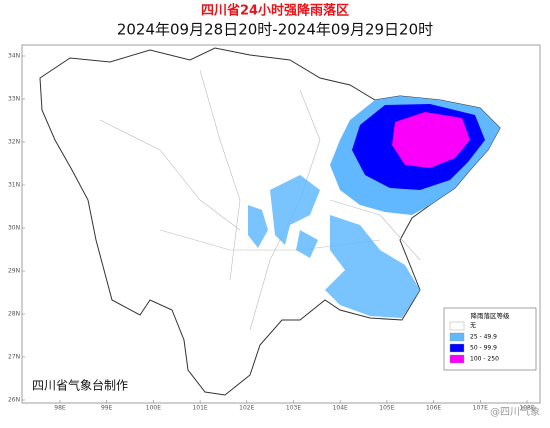 This screenshot has height=428, width=550. What do you see at coordinates (14, 400) in the screenshot?
I see `latitude-label: 26N` at bounding box center [14, 400].